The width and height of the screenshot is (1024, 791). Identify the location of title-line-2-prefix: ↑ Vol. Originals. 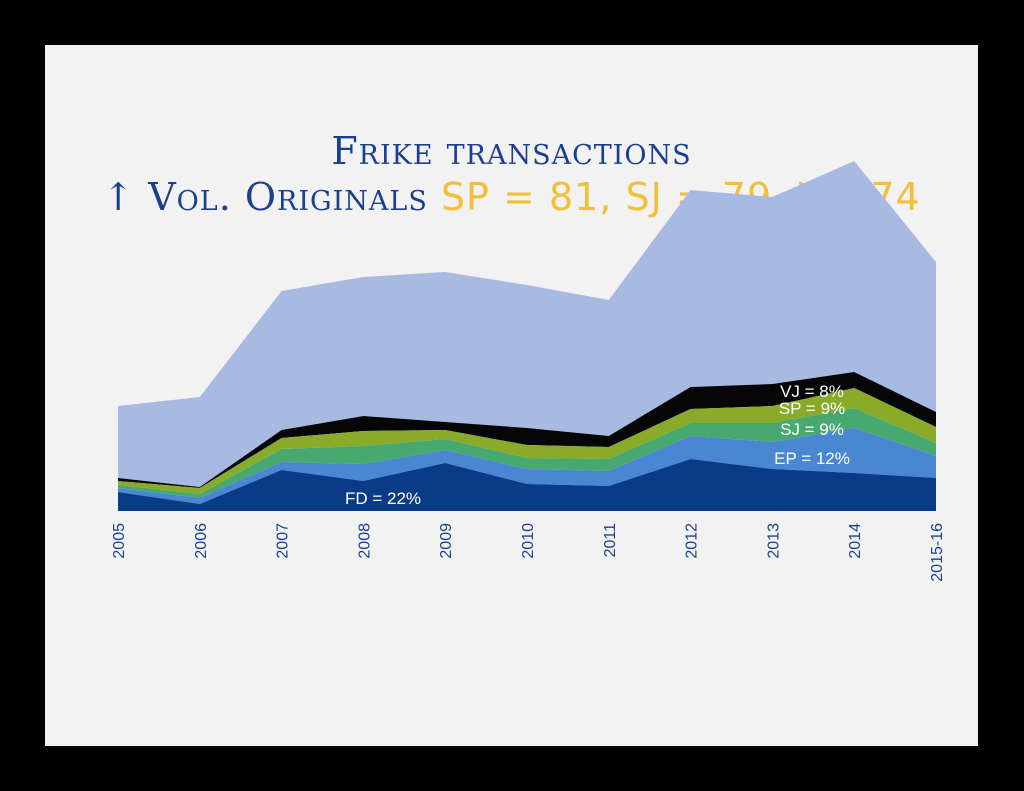
(271, 197).